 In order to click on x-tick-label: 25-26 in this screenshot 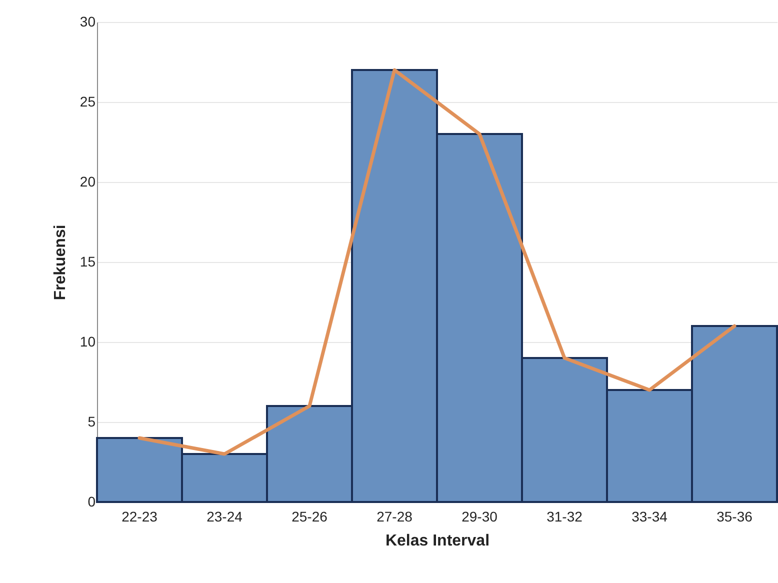, I will do `click(310, 516)`.